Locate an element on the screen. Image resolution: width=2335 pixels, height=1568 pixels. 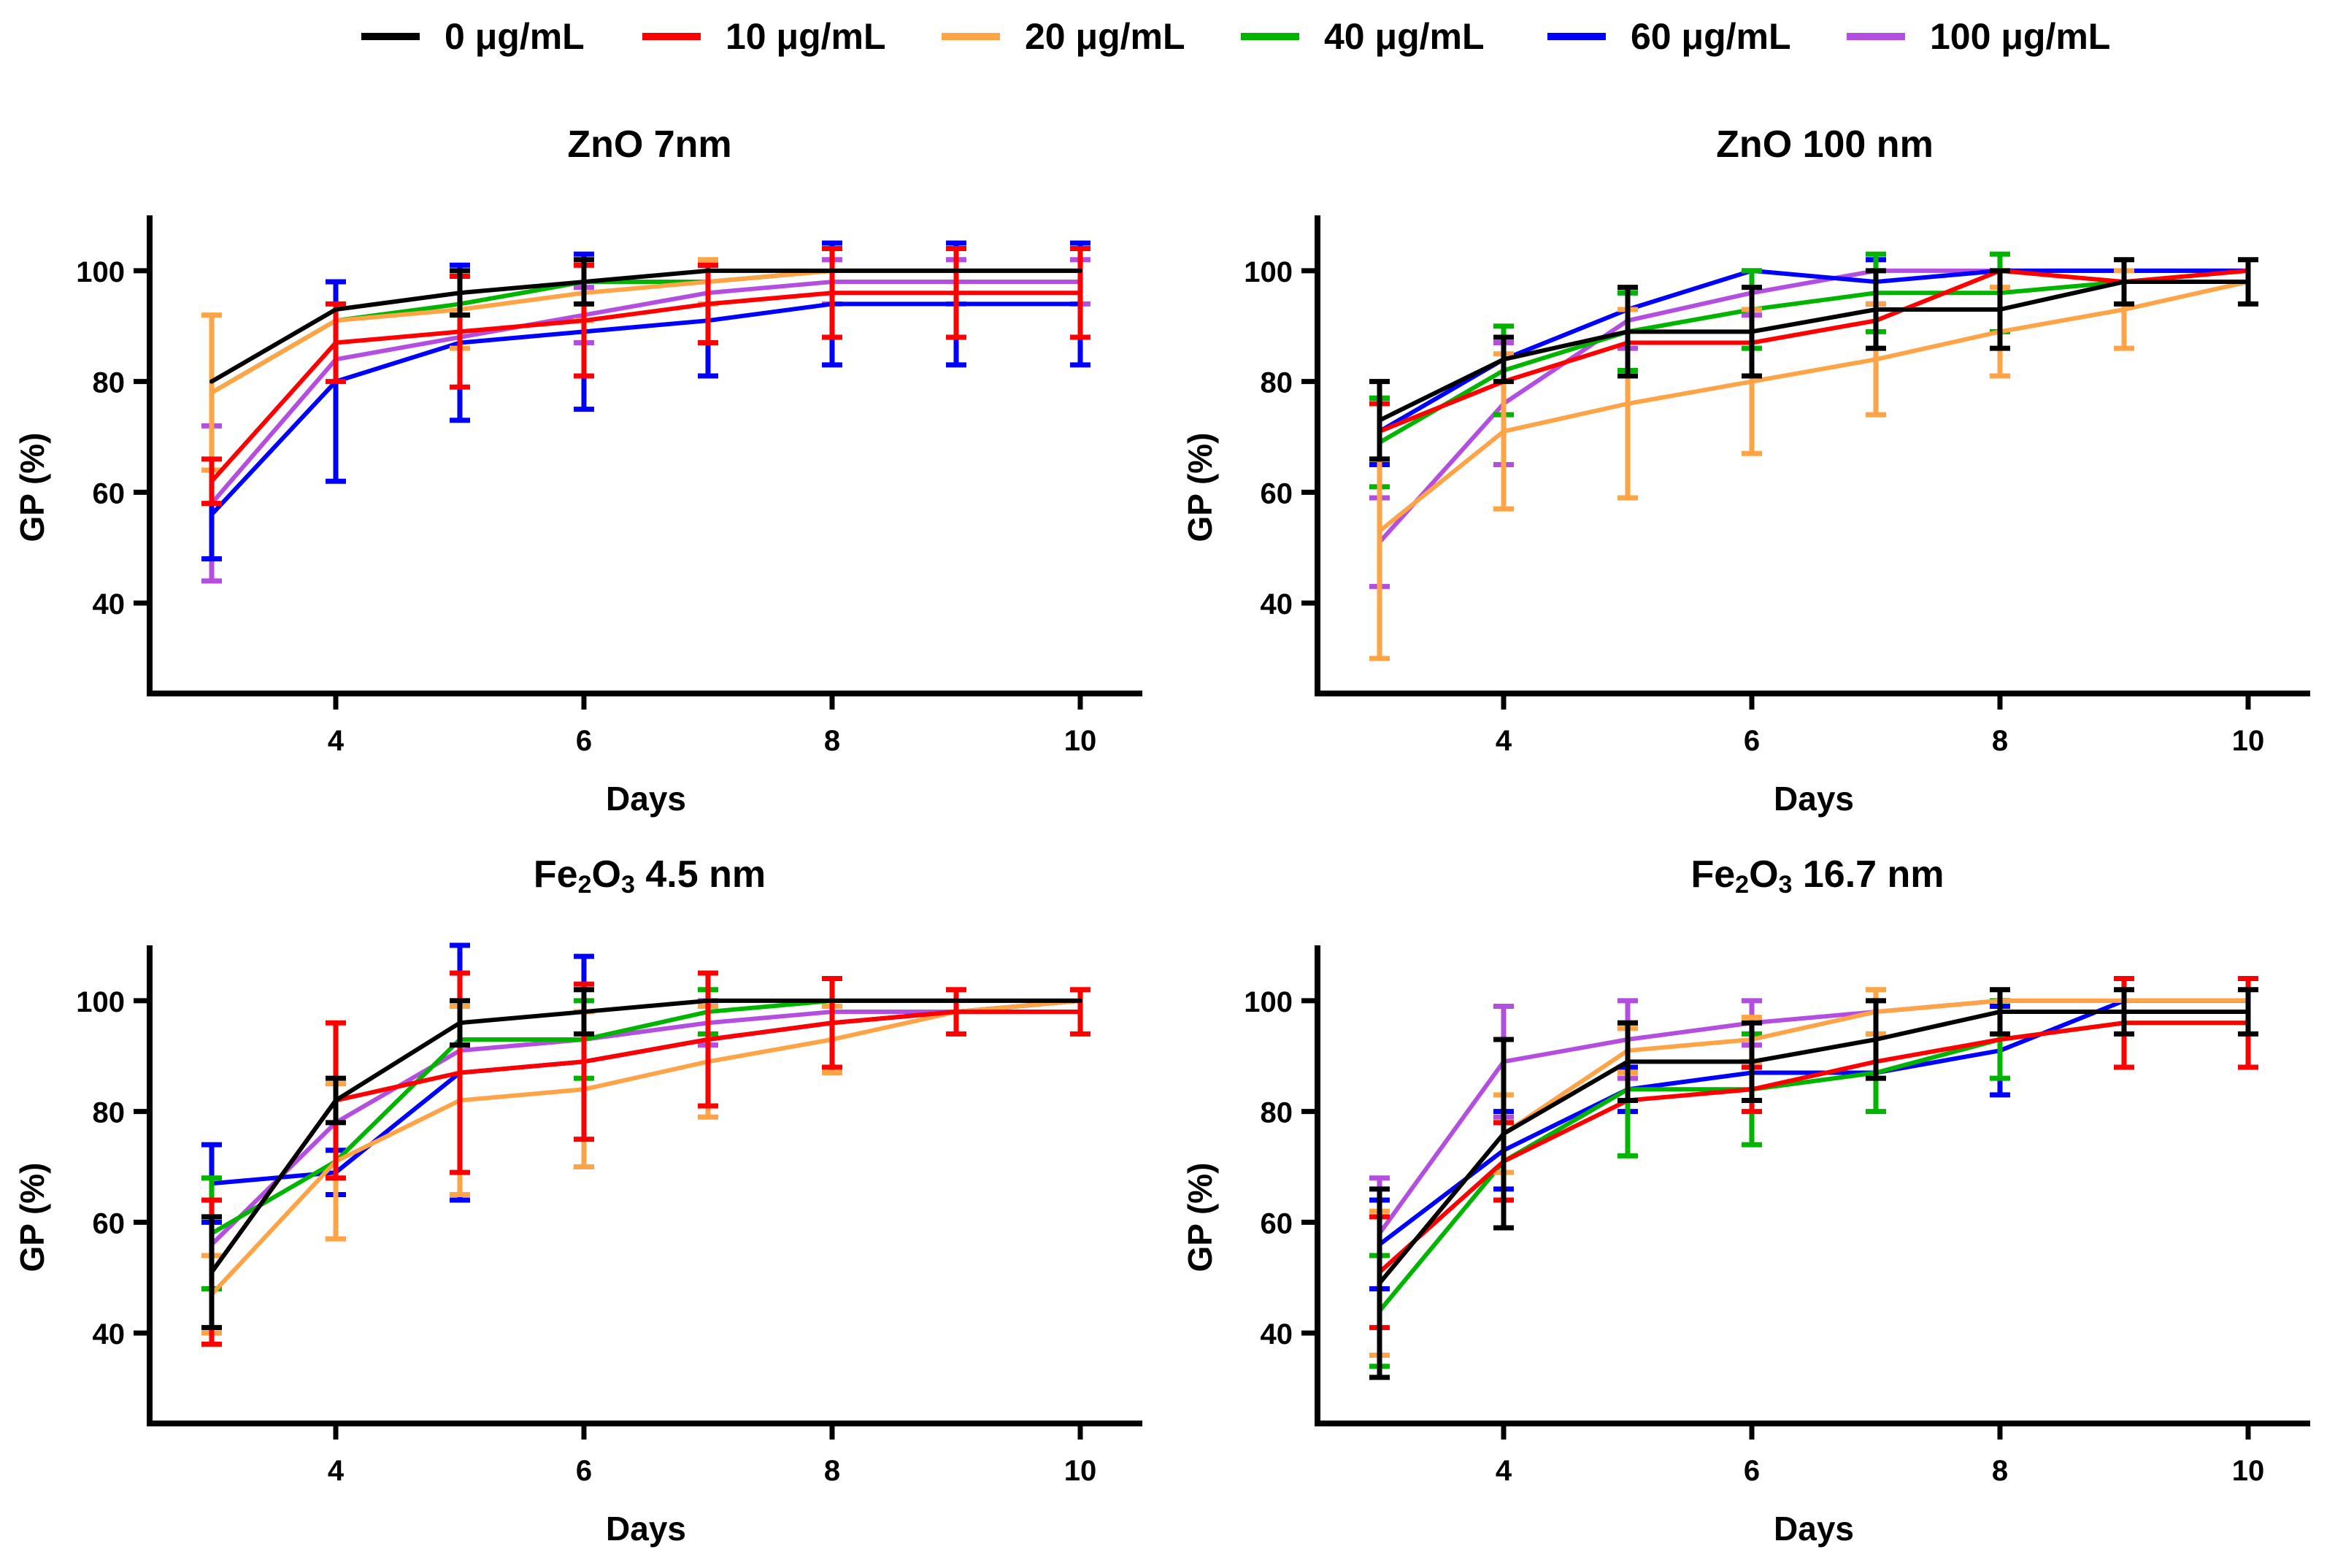
x-tick-label: 10 is located at coordinates (2248, 1471).